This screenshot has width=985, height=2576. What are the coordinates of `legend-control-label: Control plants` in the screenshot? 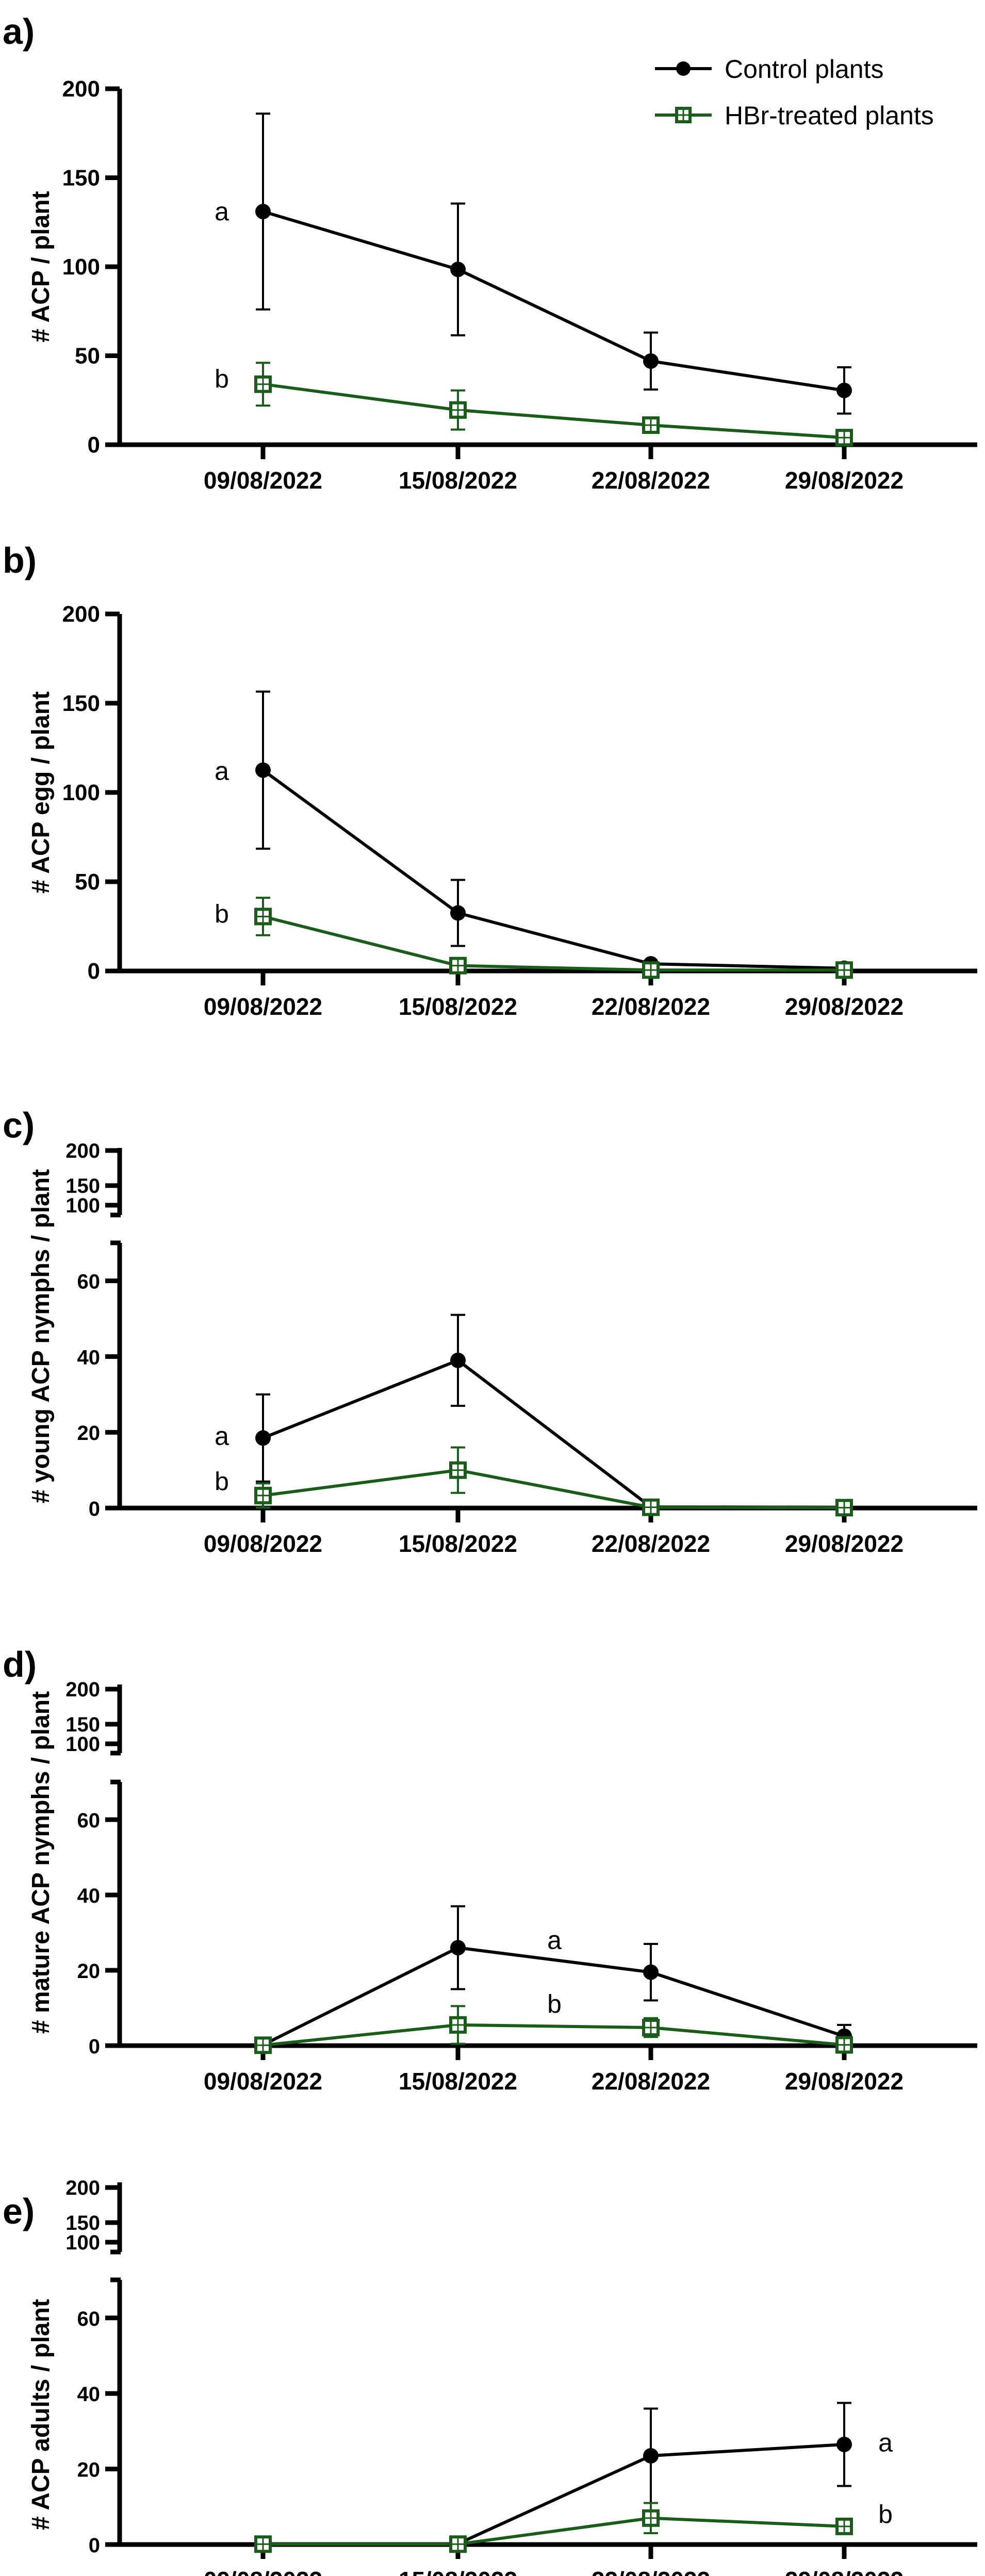 It's located at (804, 69).